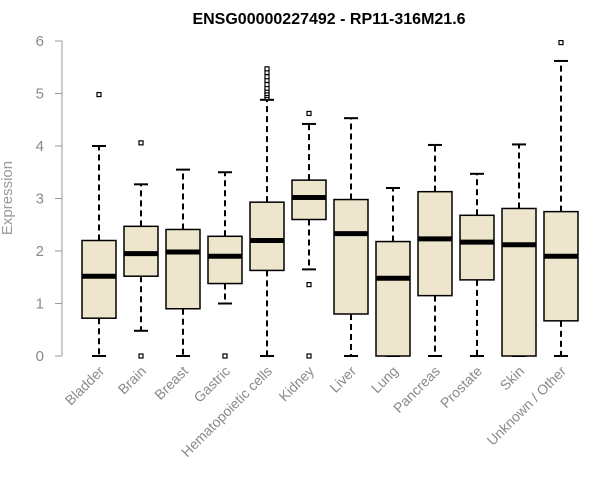 The image size is (600, 500). What do you see at coordinates (328, 19) in the screenshot?
I see `chart-title: ENSG00000227492 - RP11-316M21.6` at bounding box center [328, 19].